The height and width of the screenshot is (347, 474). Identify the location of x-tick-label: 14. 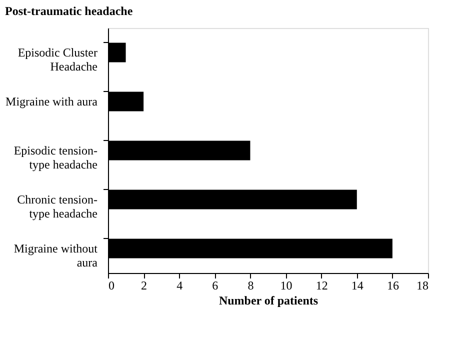
(357, 285).